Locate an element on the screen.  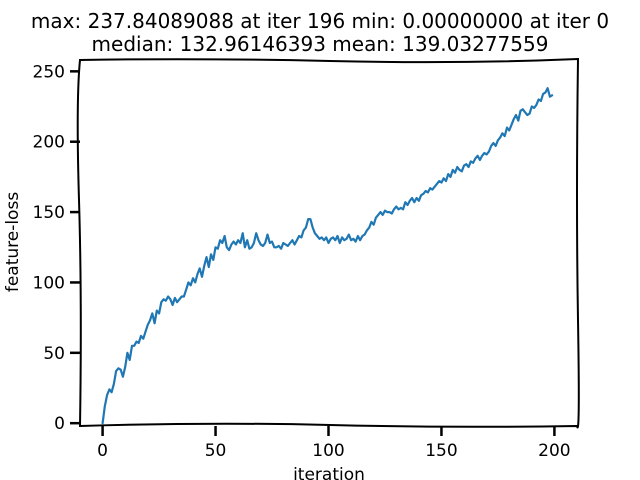
x-tick-label: 150 is located at coordinates (441, 451).